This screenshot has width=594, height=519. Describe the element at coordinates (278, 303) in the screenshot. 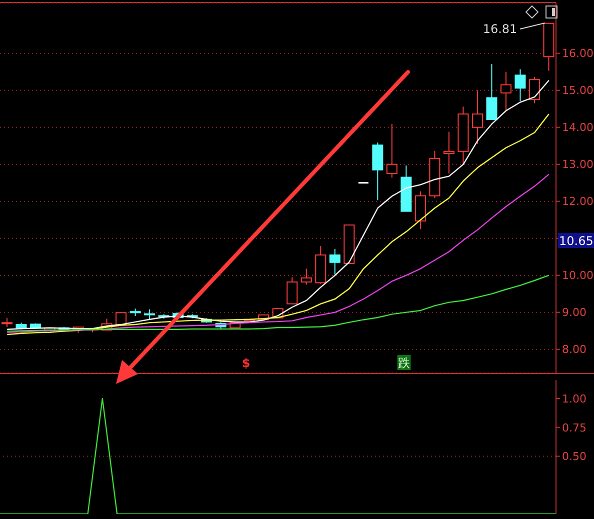

I see `line-series` at that location.